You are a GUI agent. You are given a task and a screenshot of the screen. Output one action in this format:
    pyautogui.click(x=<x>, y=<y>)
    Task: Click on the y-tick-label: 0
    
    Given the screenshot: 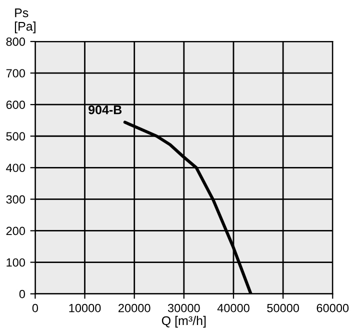 What is the action you would take?
    pyautogui.click(x=22, y=294)
    